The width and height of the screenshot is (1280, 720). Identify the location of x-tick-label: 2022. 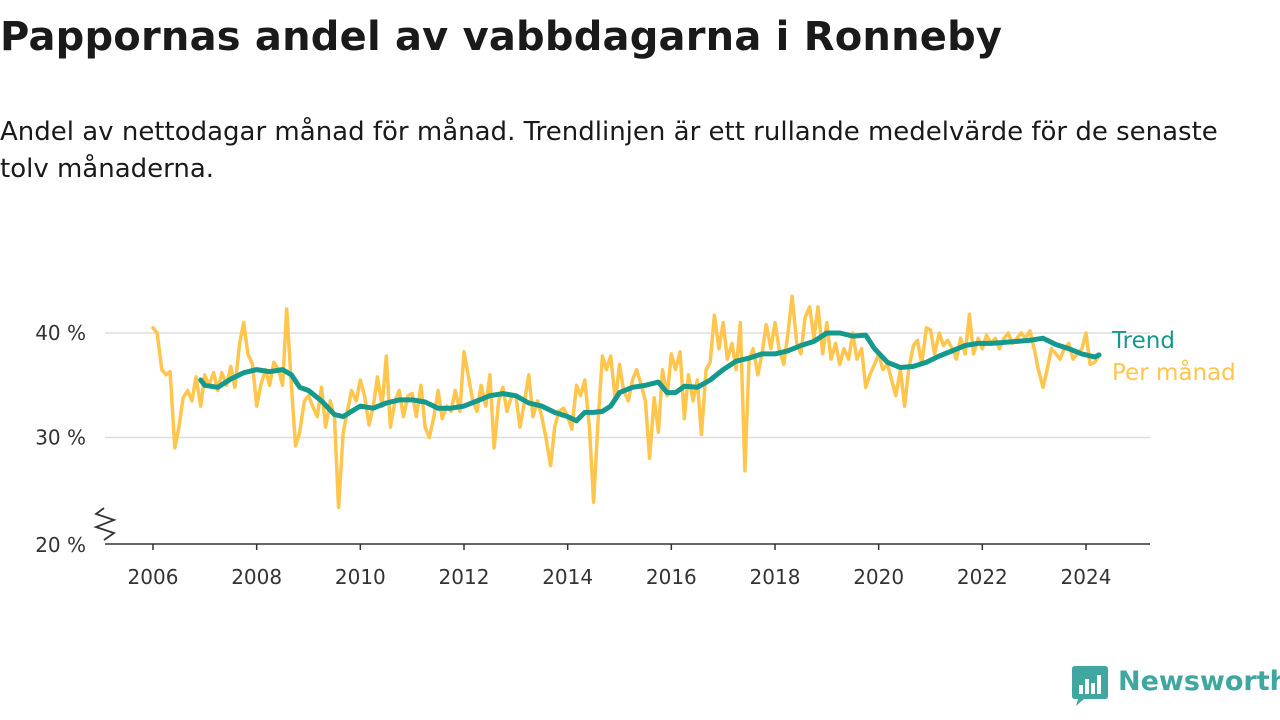
(982, 577).